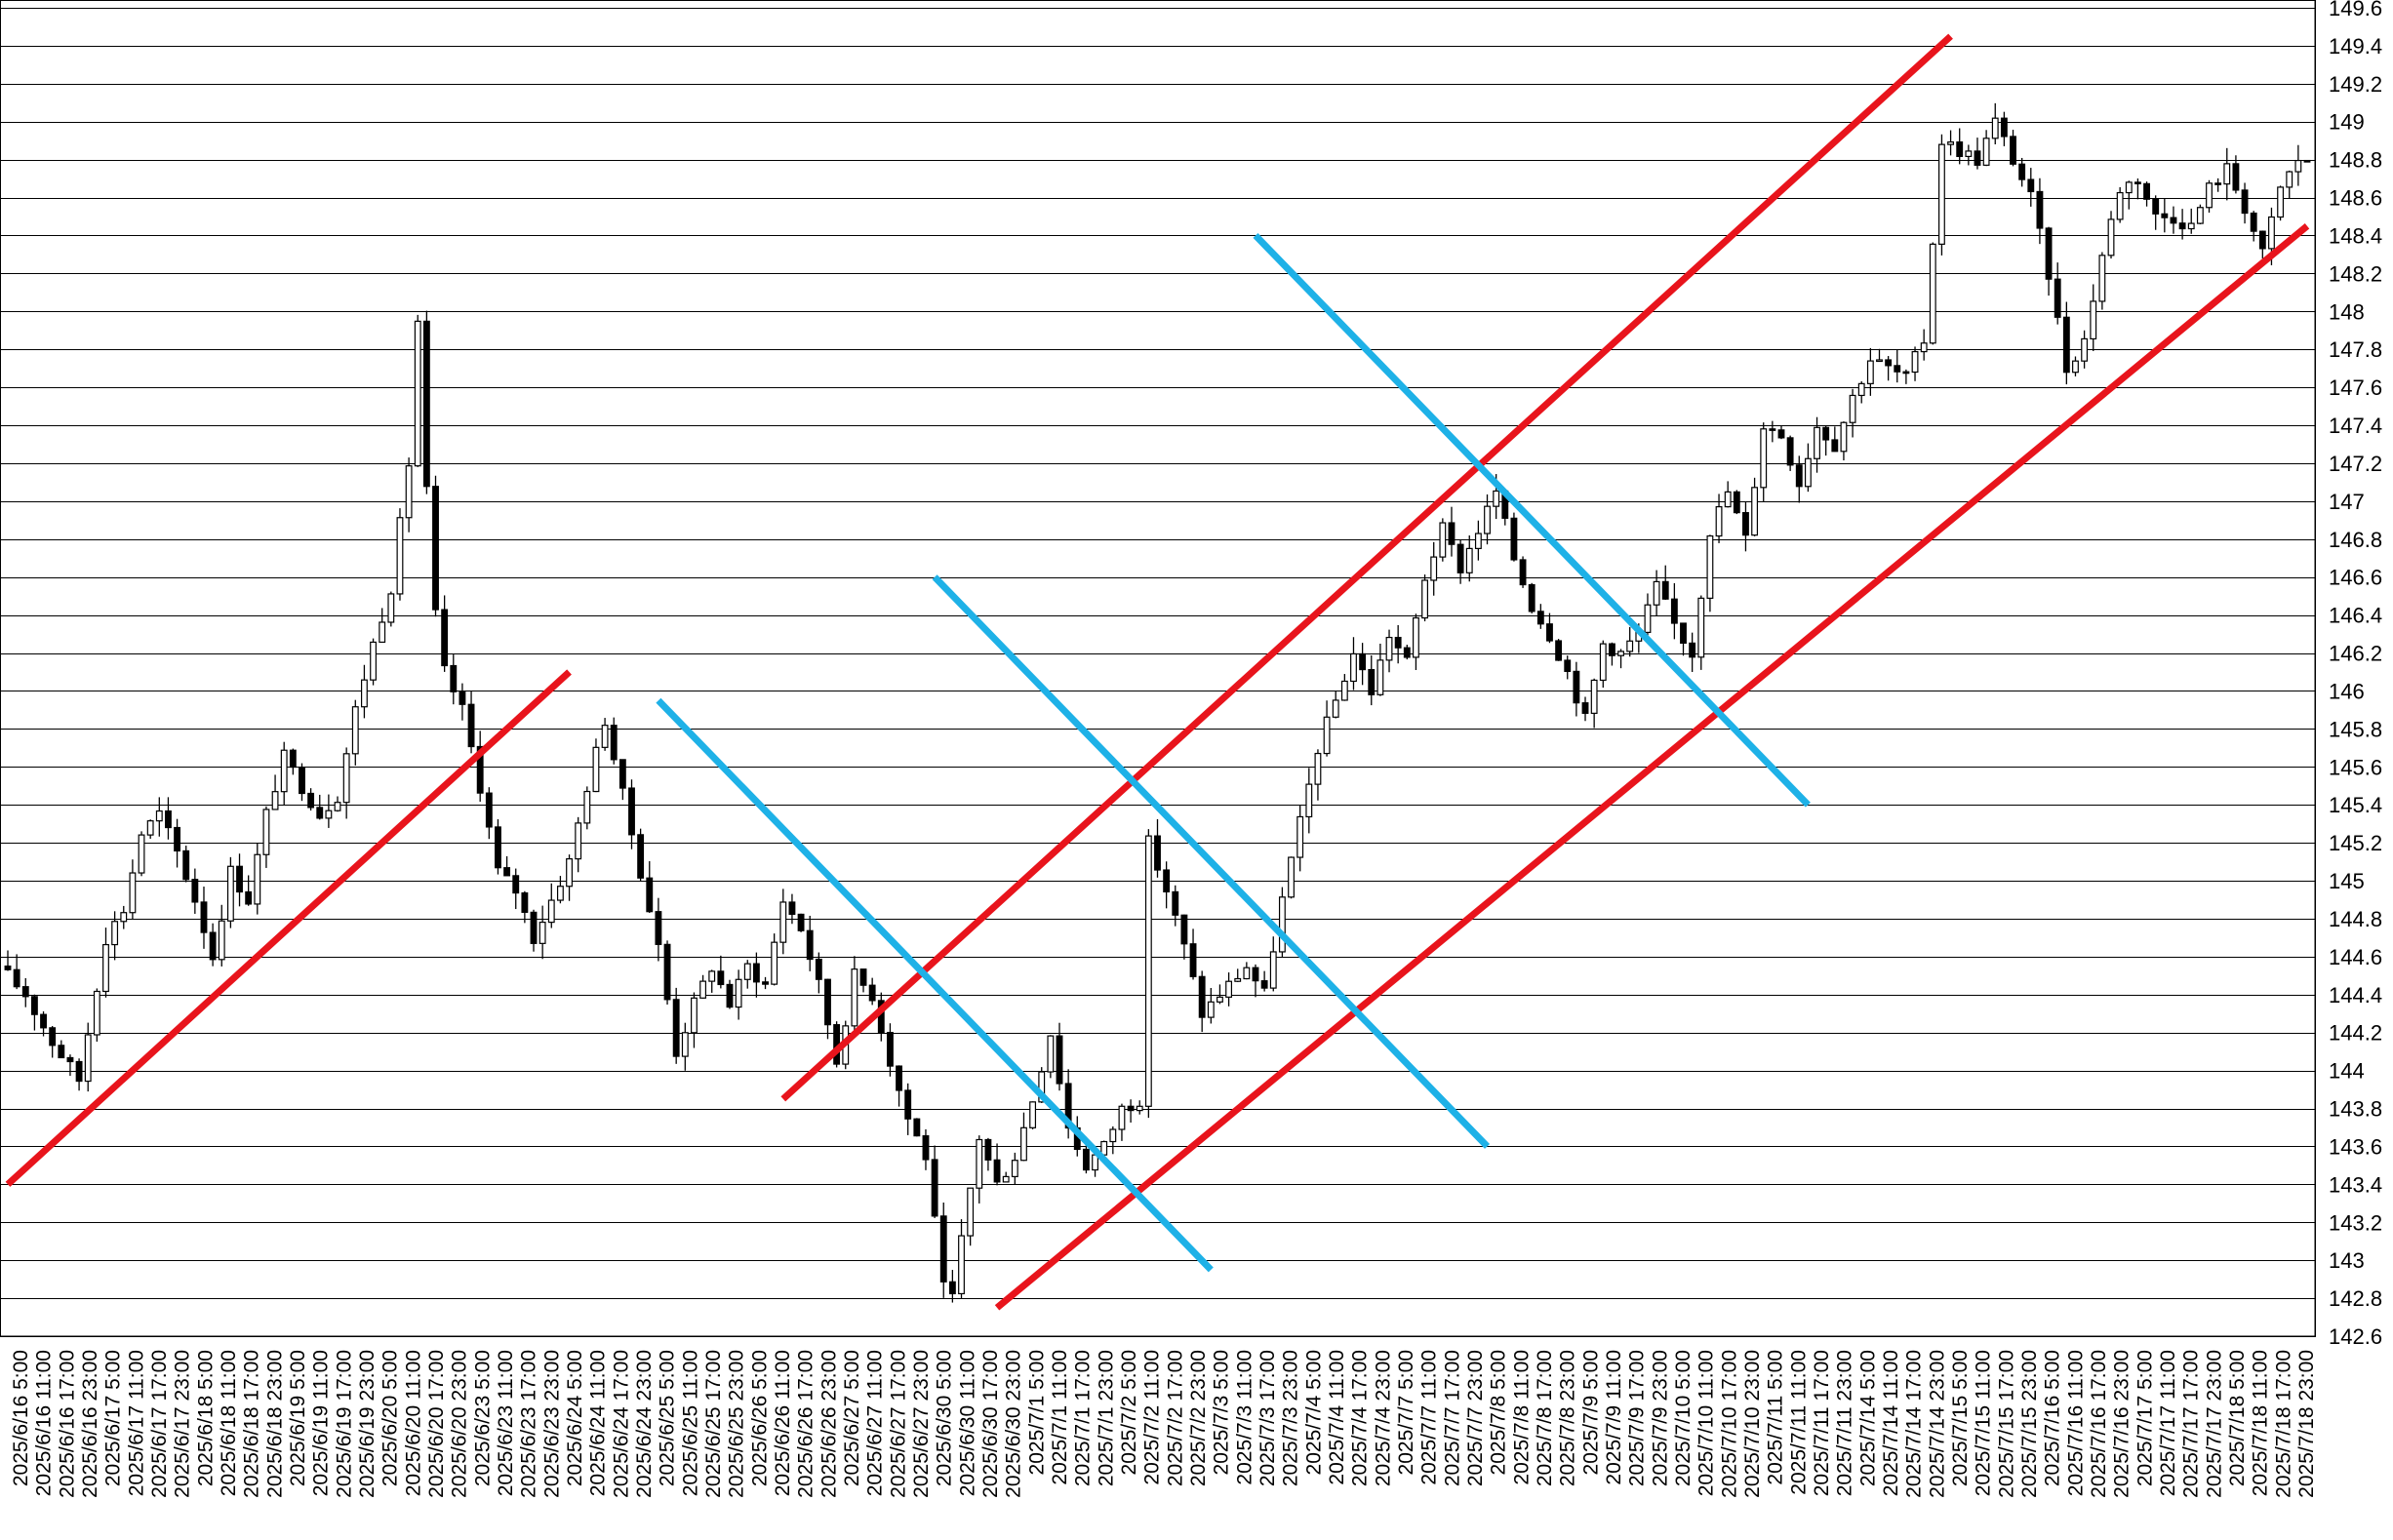  What do you see at coordinates (2191, 1424) in the screenshot?
I see `x-tick-label: 2025/7/17 17:00` at bounding box center [2191, 1424].